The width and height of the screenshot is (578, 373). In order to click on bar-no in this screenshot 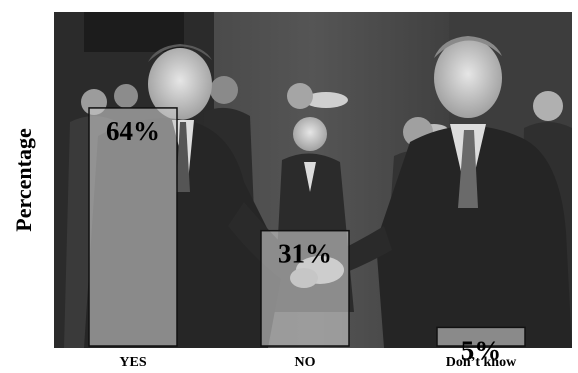, I will do `click(305, 288)`.